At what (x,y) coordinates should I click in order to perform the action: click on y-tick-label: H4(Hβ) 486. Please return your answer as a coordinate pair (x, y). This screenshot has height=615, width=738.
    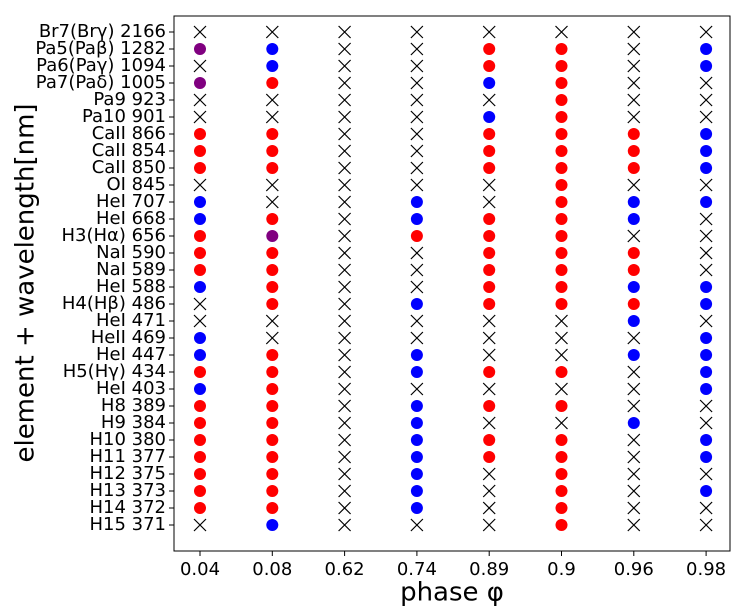
    Looking at the image, I should click on (114, 303).